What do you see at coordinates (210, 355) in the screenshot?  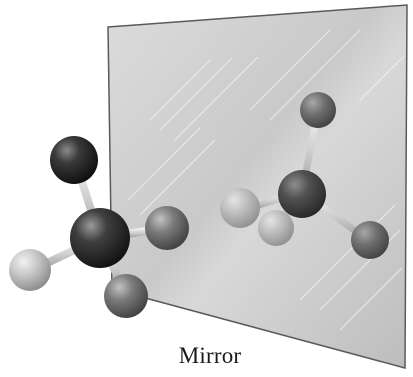 I see `mirror-caption: Mirror` at bounding box center [210, 355].